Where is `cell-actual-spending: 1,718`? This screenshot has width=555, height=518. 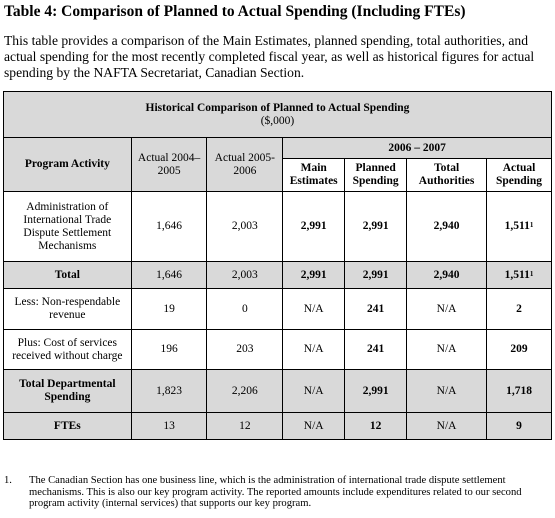 cell-actual-spending: 1,718 is located at coordinates (519, 391).